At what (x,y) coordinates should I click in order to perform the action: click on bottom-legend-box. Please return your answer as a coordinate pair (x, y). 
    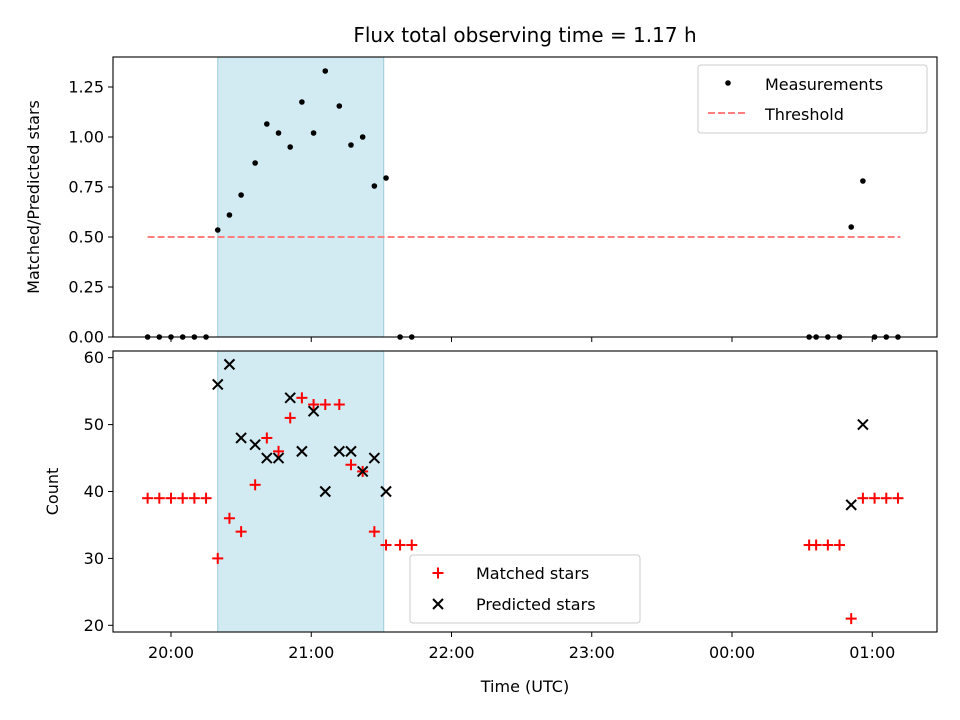
    Looking at the image, I should click on (525, 589).